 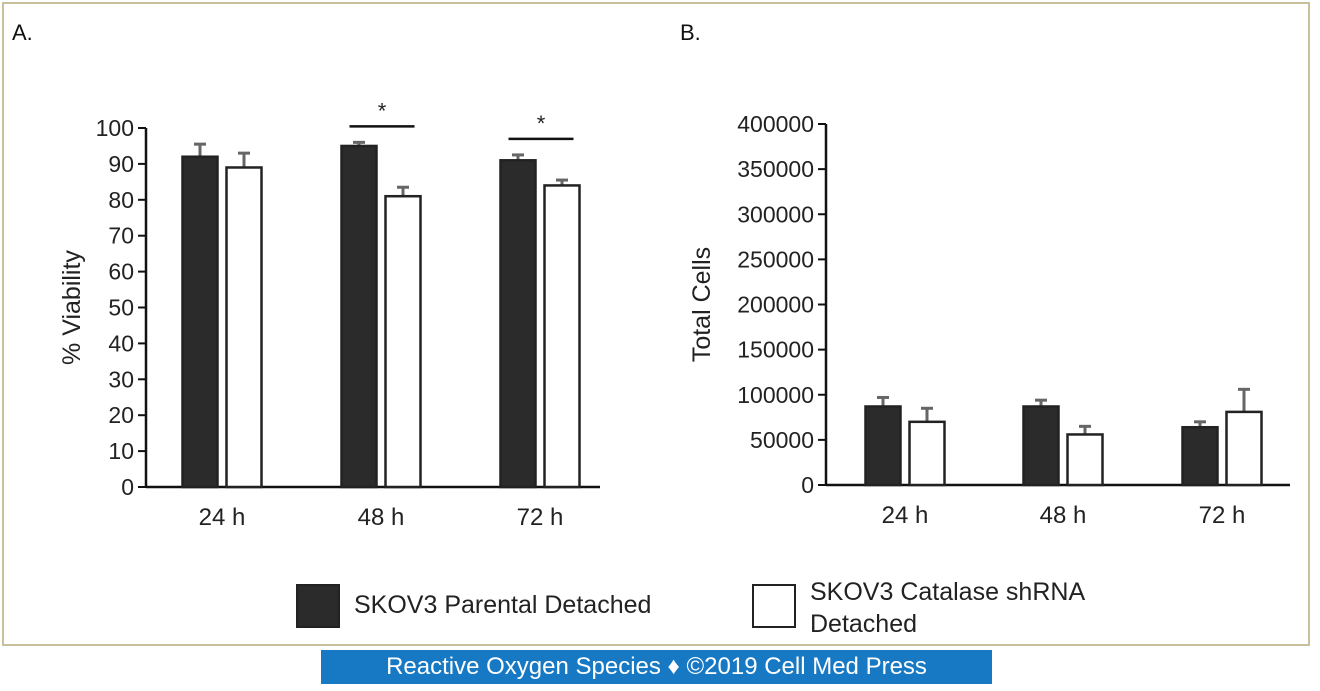 I want to click on legend-swatch-parental, so click(x=318, y=606).